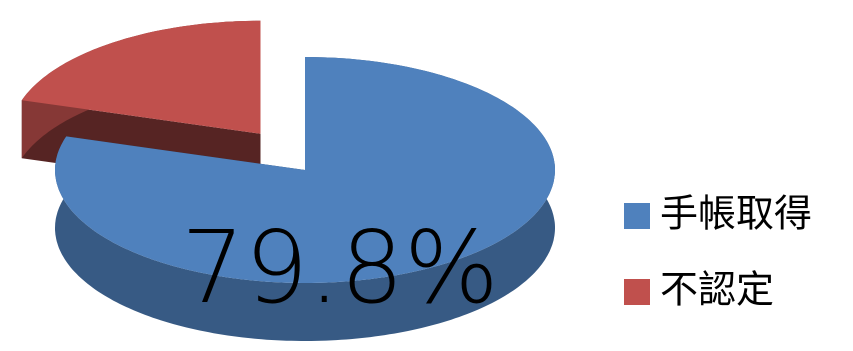 The width and height of the screenshot is (853, 351). I want to click on slice-top, so click(141, 77).